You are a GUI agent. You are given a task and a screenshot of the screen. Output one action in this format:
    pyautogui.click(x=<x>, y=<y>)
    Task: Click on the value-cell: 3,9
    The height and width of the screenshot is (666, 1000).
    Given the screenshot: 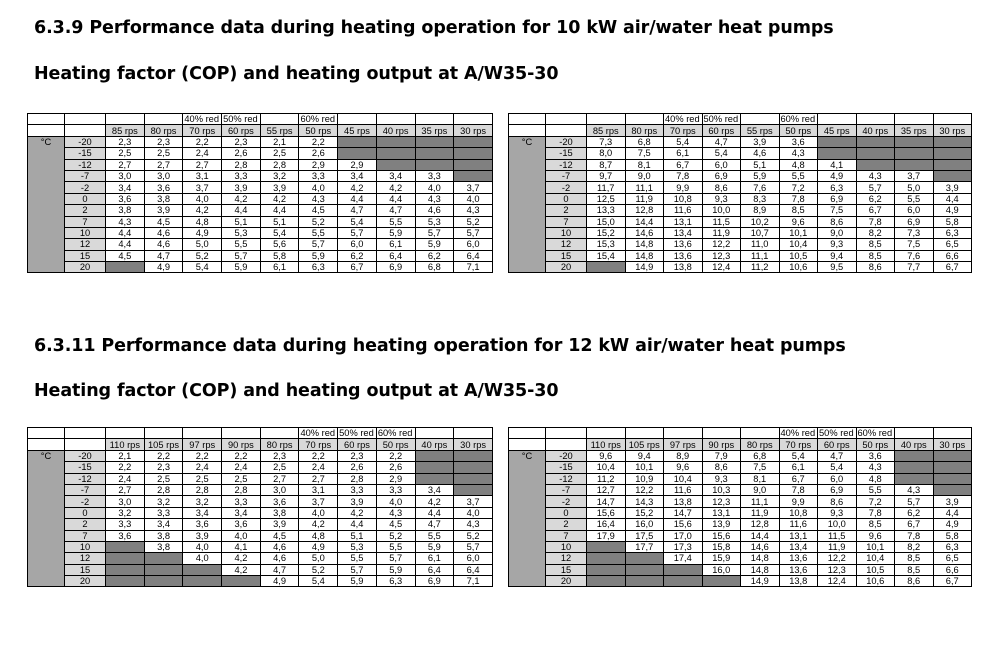 What is the action you would take?
    pyautogui.click(x=241, y=187)
    